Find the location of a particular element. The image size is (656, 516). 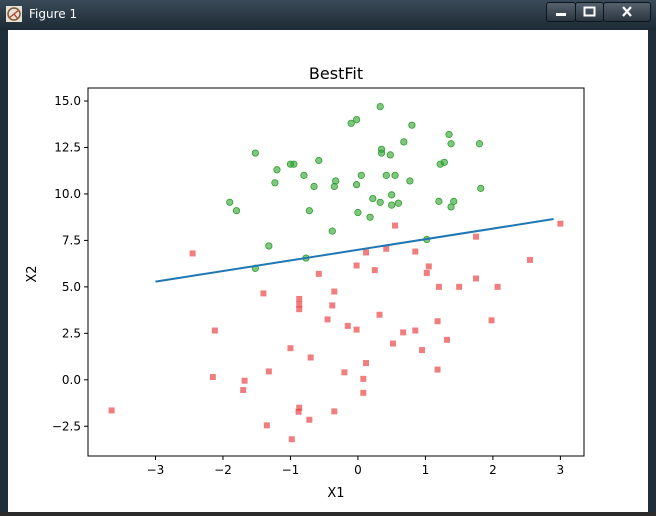

y-tick-label: 0.0 is located at coordinates (71, 380).